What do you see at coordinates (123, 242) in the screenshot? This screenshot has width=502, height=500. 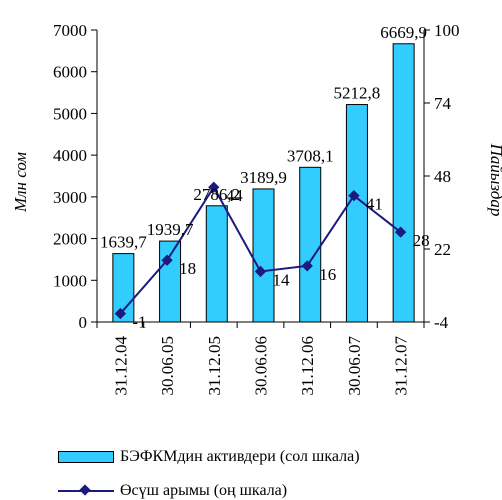 I see `bar-value-label: 1639,7` at bounding box center [123, 242].